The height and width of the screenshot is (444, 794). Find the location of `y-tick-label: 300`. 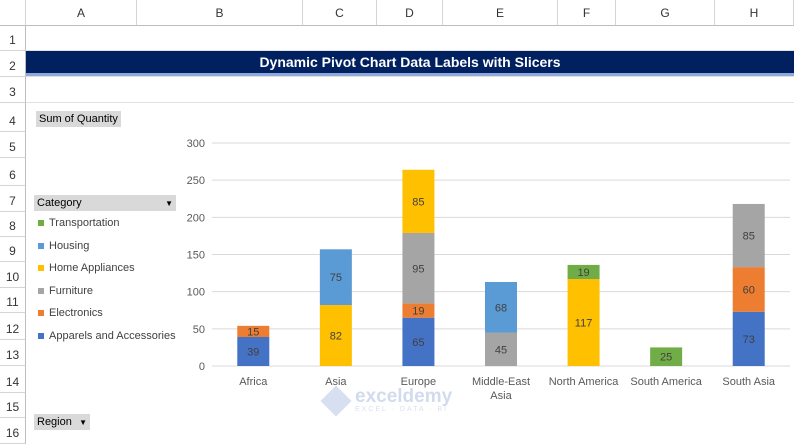

y-tick-label: 300 is located at coordinates (196, 144).